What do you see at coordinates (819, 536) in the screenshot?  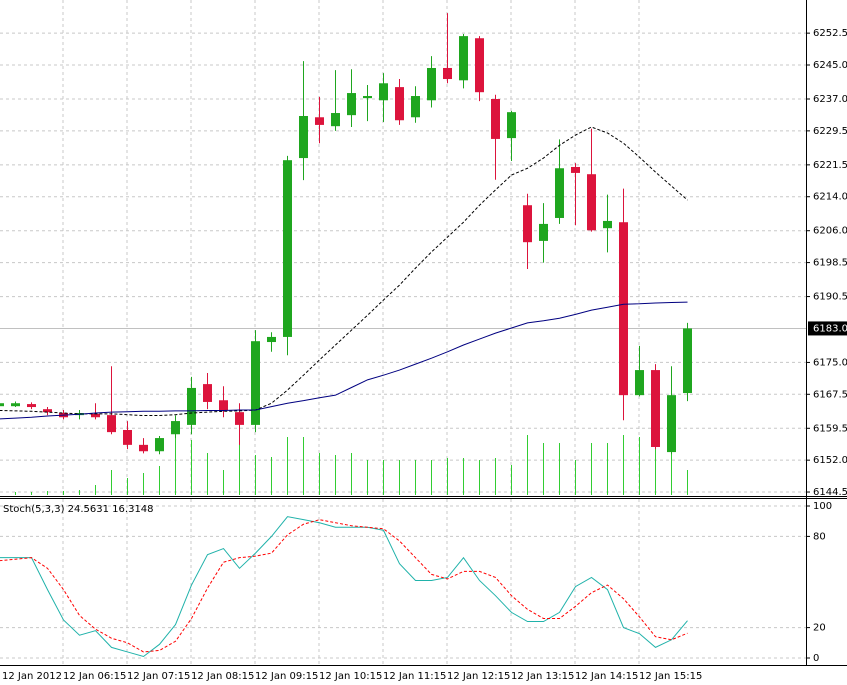 I see `y-tick-label: 80` at bounding box center [819, 536].